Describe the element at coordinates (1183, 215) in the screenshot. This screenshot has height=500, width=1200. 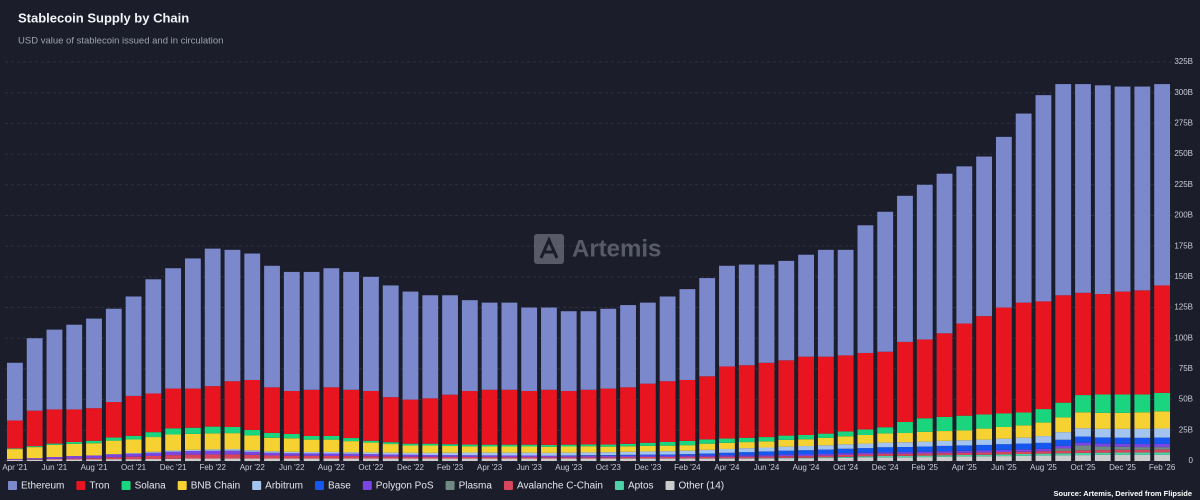
I see `y-tick-label: 200B` at that location.